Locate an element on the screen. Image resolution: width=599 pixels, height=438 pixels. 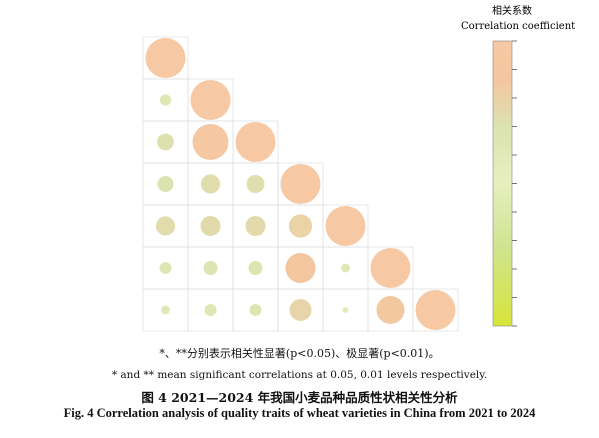
legend-title-en: Correlation coefficient is located at coordinates (518, 26).